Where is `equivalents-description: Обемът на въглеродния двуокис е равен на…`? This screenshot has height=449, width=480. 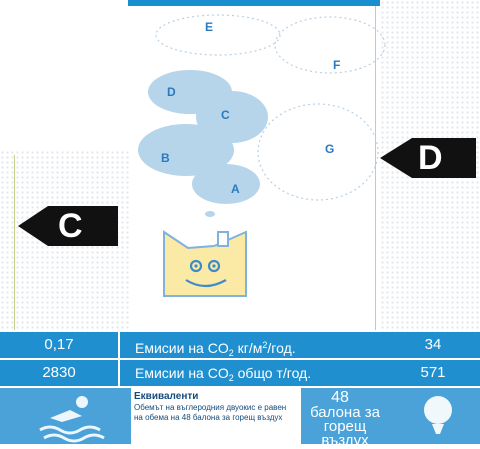 equivalents-description: Обемът на въглеродния двуокис е равен на… is located at coordinates (210, 412).